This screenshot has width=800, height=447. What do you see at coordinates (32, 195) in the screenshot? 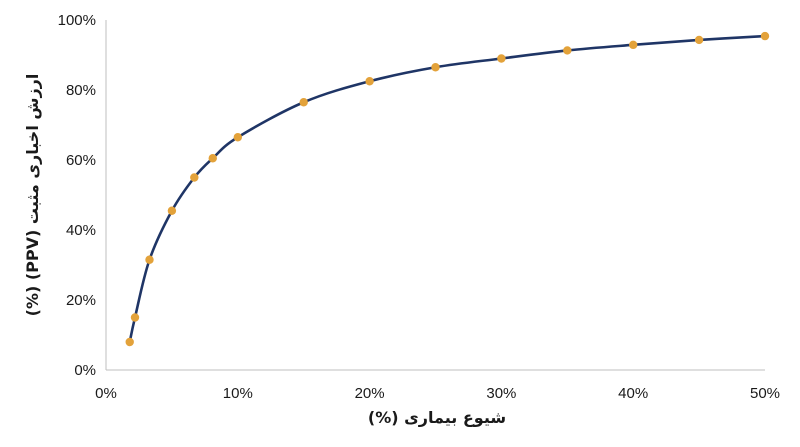
I see `y-axis-title: ارزش اخباری مثبت (PPV) (%)` at bounding box center [32, 195].